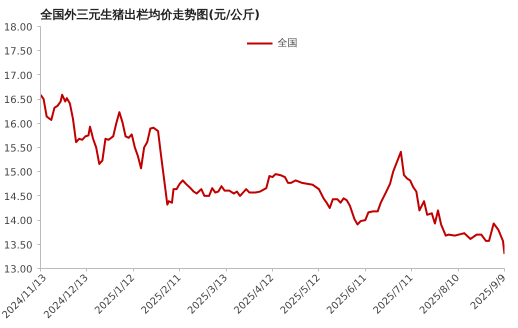 The height and width of the screenshot is (328, 518). What do you see at coordinates (18, 222) in the screenshot?
I see `y-tick-label: 14.00` at bounding box center [18, 222].